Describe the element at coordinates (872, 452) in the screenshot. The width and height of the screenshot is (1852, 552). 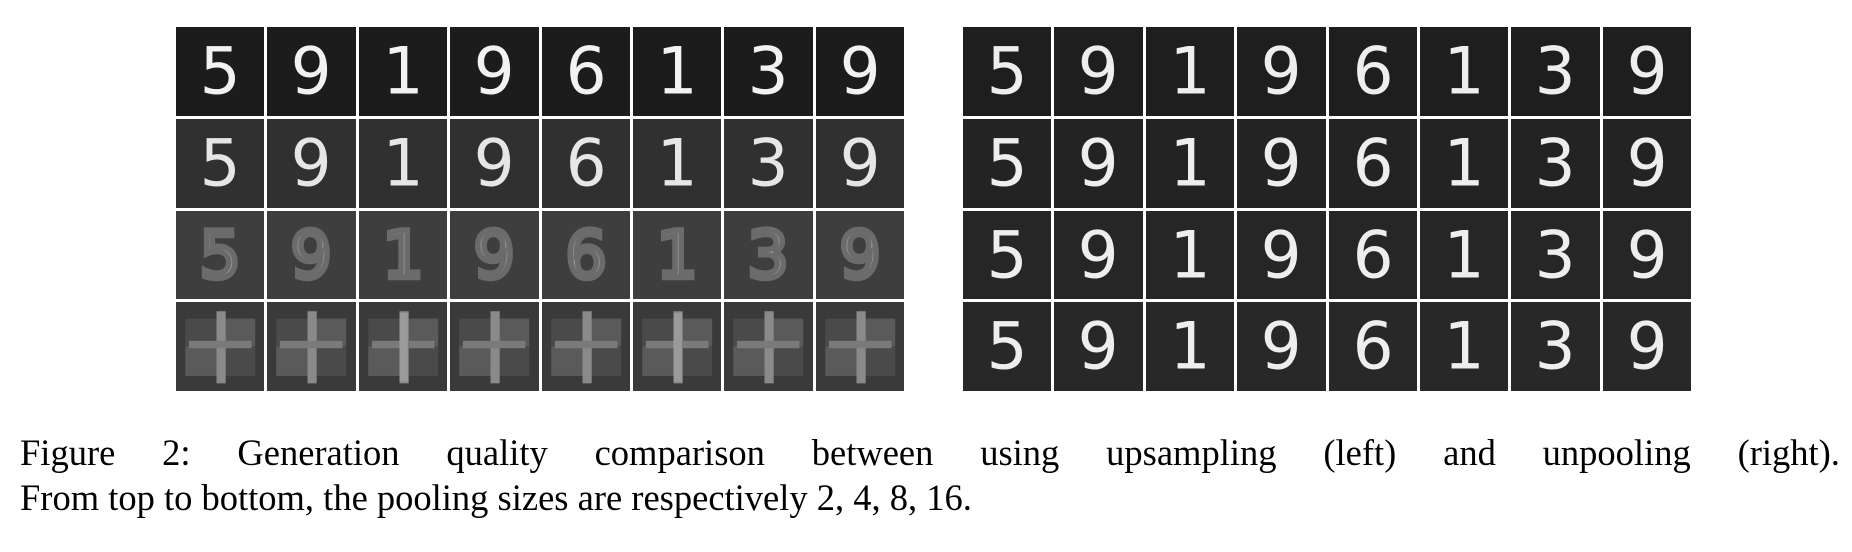
I see `caption-word: between` at that location.